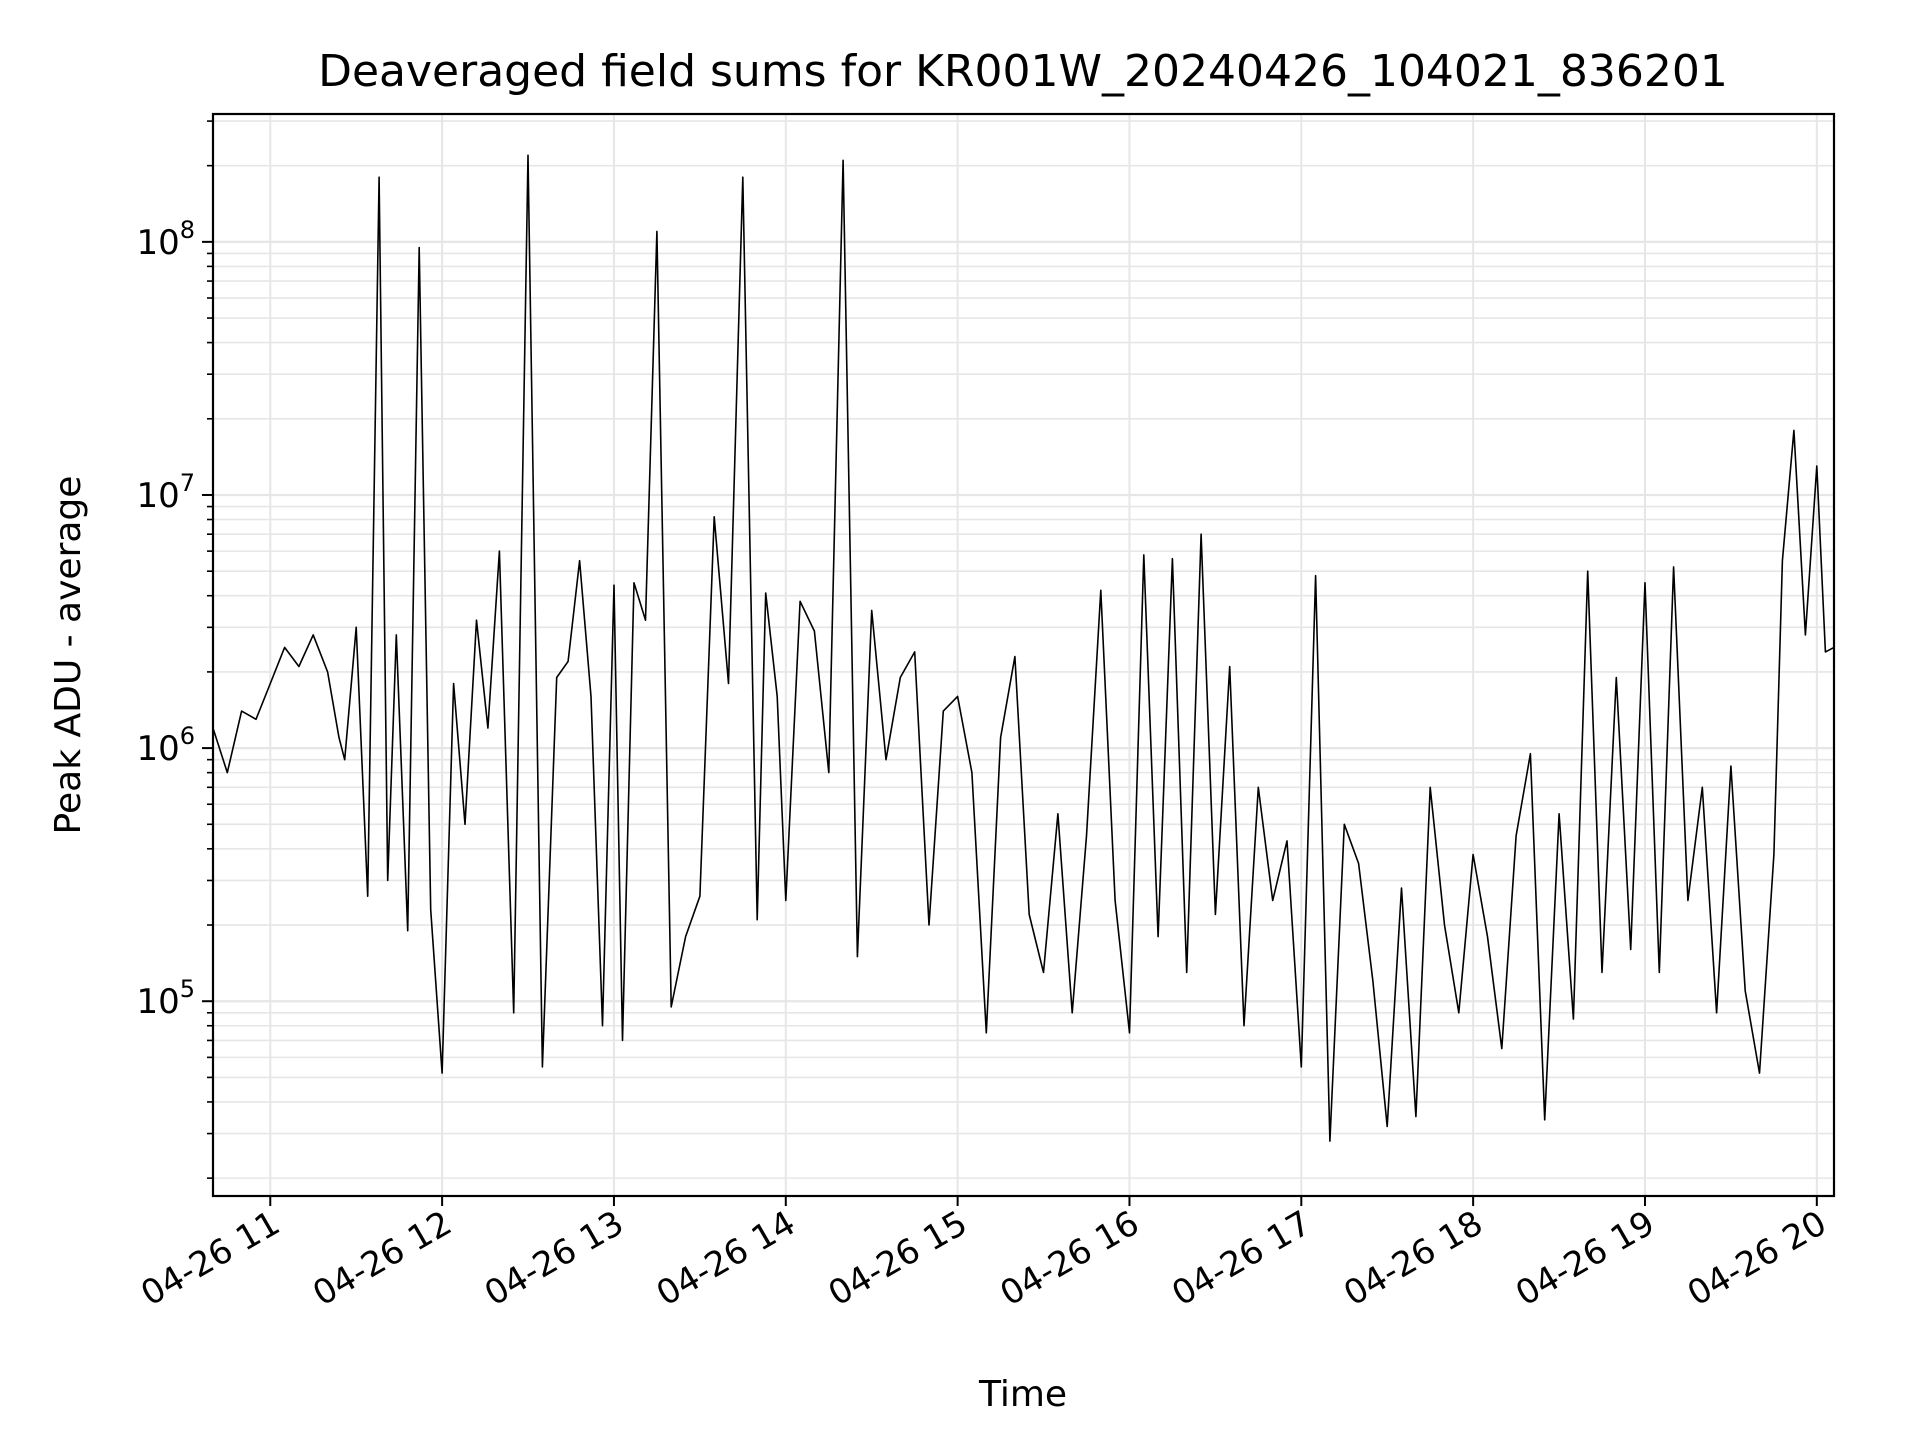 The width and height of the screenshot is (1920, 1440). Describe the element at coordinates (165, 745) in the screenshot. I see `y-tick-label-1: 10⁶` at that location.